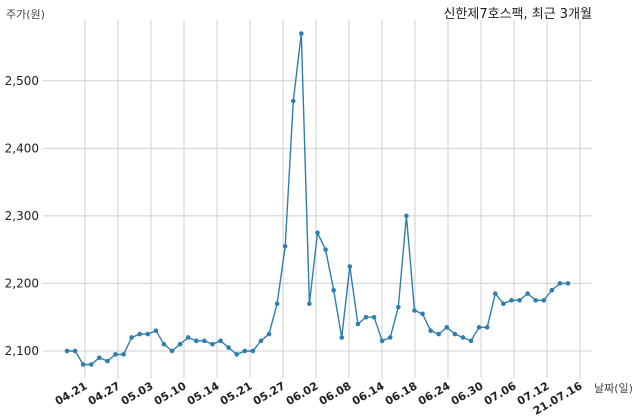 Image resolution: width=640 pixels, height=419 pixels. What do you see at coordinates (22, 351) in the screenshot?
I see `y-tick-label: 2,100` at bounding box center [22, 351].